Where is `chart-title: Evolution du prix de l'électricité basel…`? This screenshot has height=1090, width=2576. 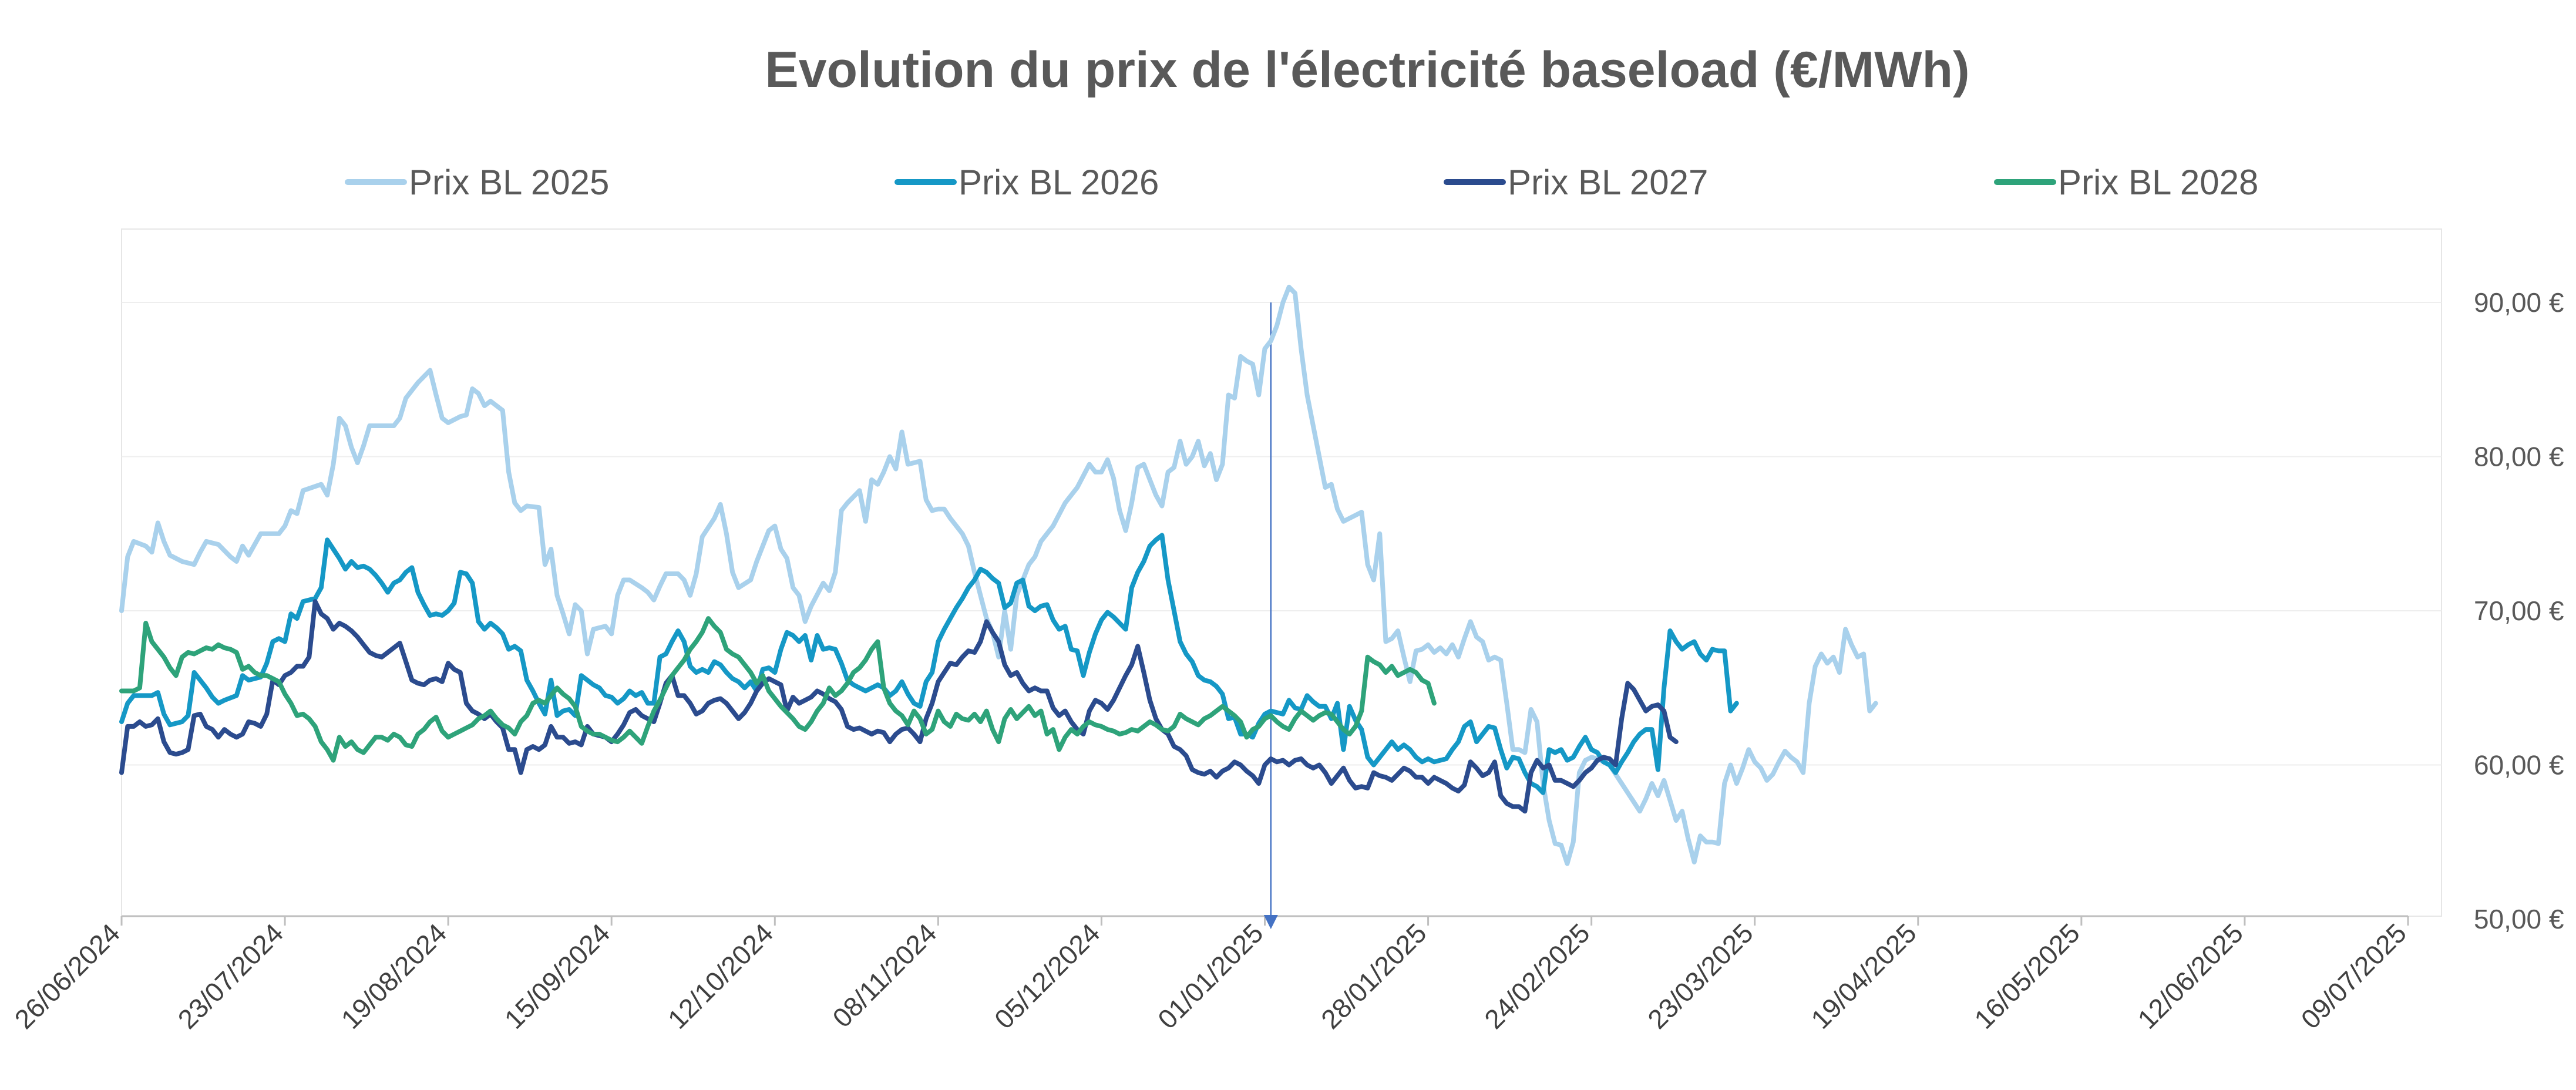 chart-title: Evolution du prix de l'électricité basel… is located at coordinates (1367, 70).